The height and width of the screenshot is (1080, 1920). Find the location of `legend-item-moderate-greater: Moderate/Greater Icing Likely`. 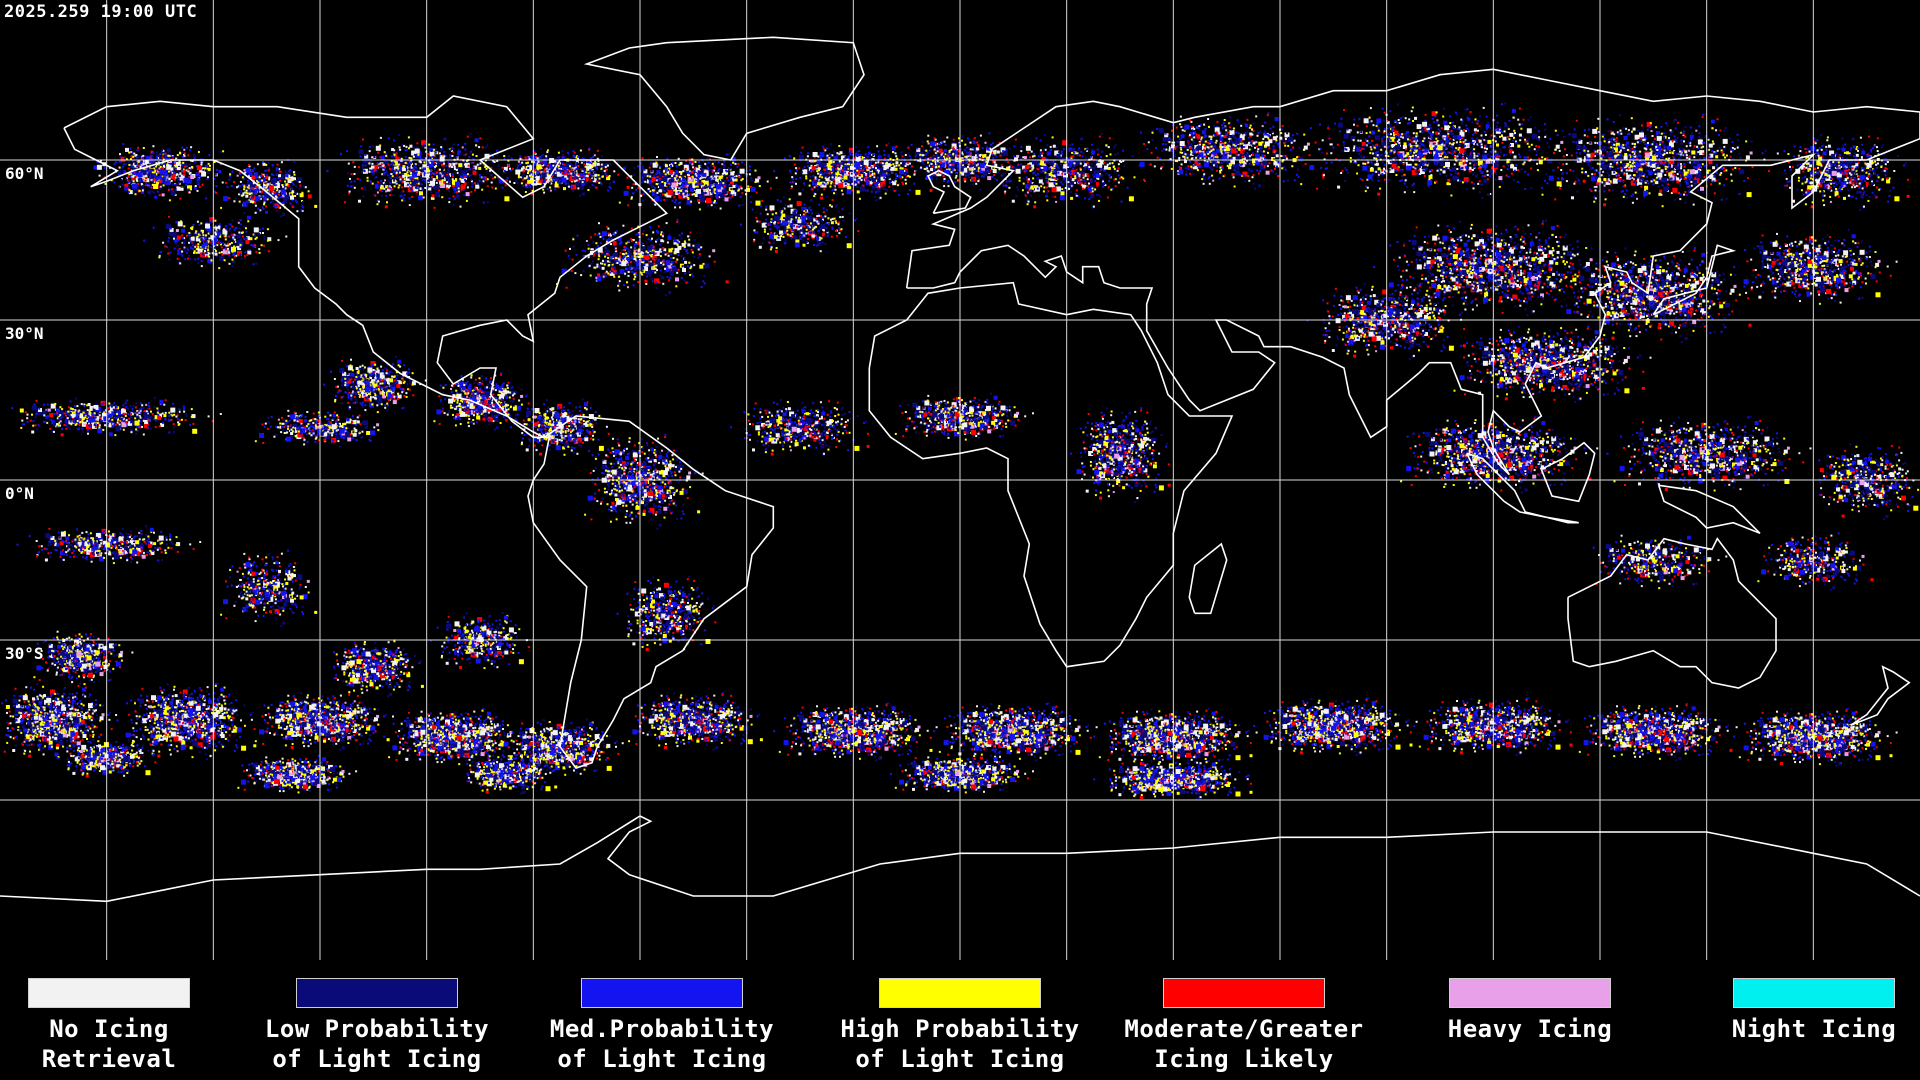

legend-item-moderate-greater: Moderate/Greater Icing Likely is located at coordinates (1244, 1017).